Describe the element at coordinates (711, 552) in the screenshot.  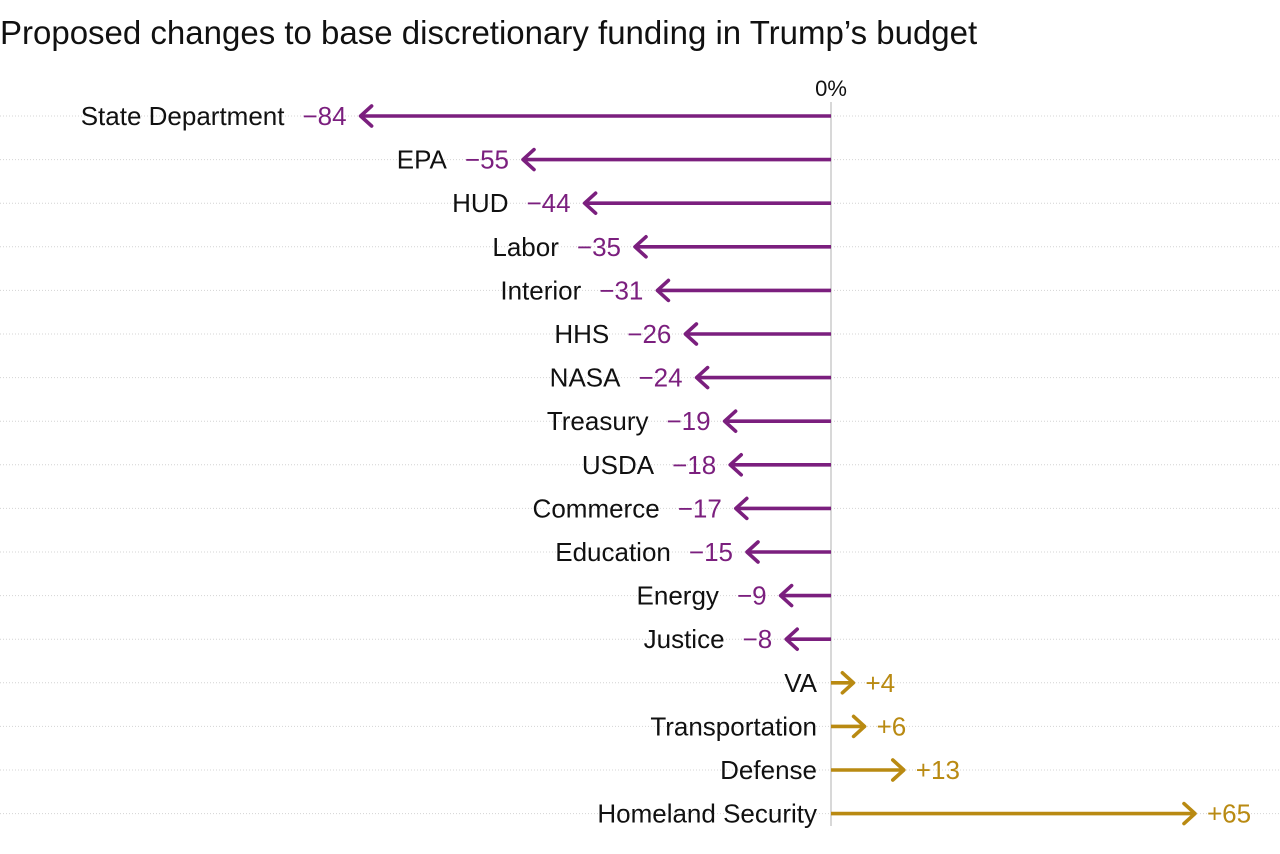
I see `value-label-education: −15` at that location.